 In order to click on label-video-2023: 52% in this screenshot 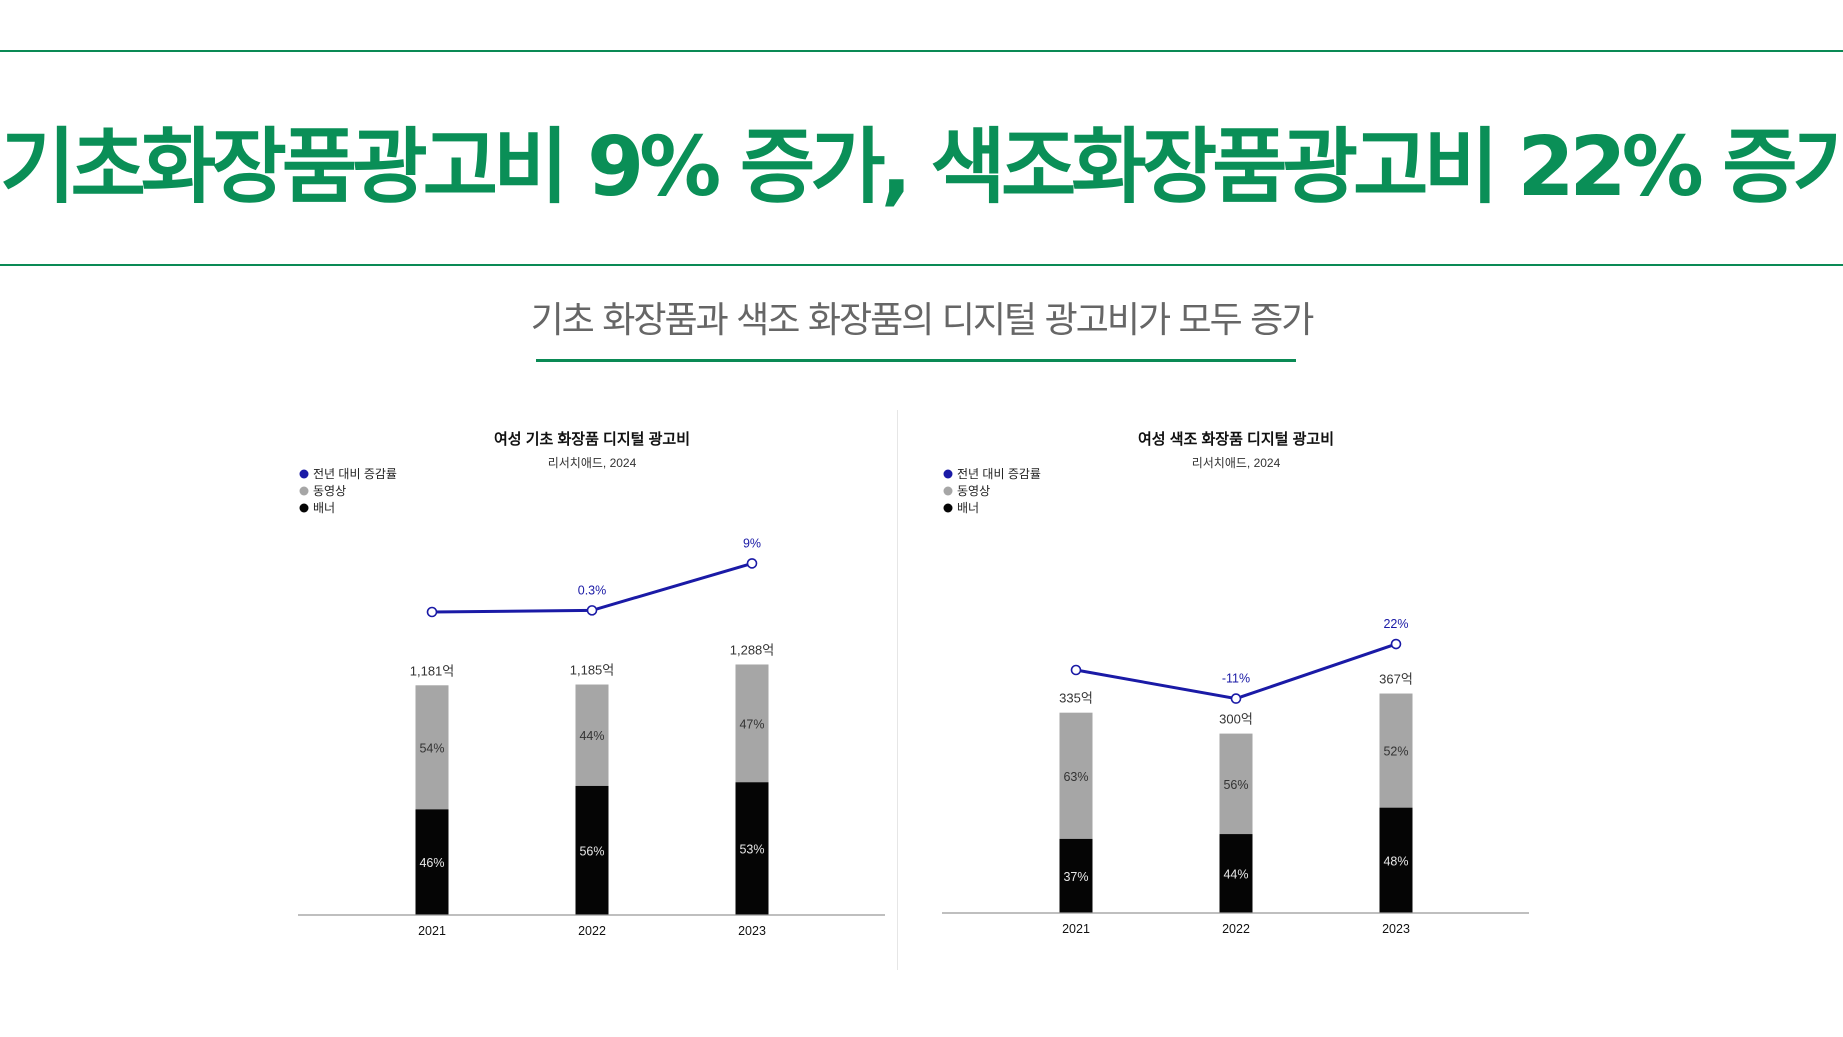, I will do `click(1395, 752)`.